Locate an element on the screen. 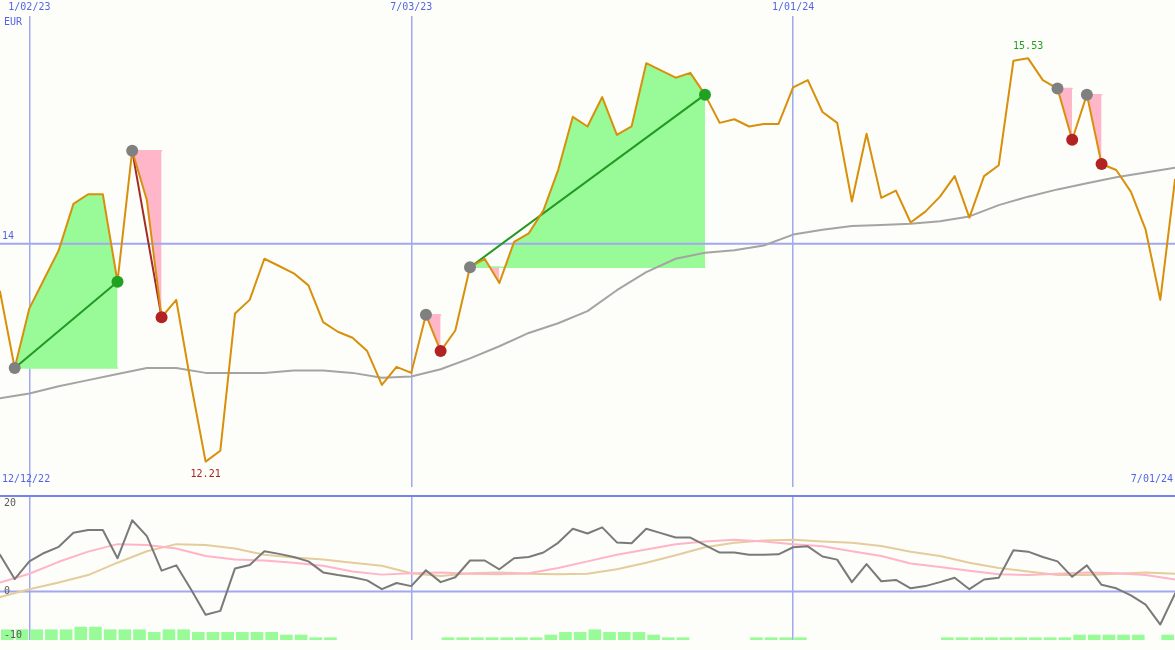 Image resolution: width=1175 pixels, height=650 pixels. x-tick-label: 1/01/24 is located at coordinates (793, 6).